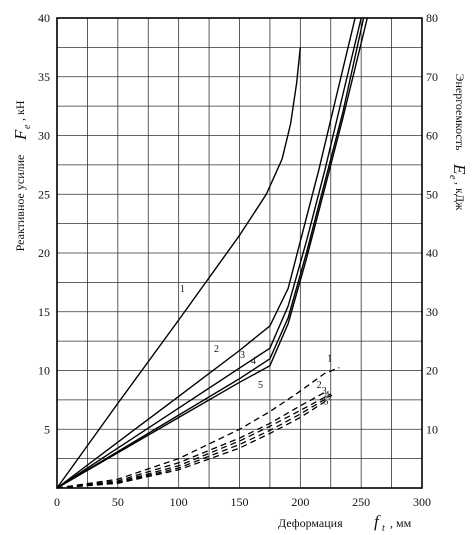 The height and width of the screenshot is (535, 473). Describe the element at coordinates (432, 312) in the screenshot. I see `right-y-tick-label: 30` at that location.